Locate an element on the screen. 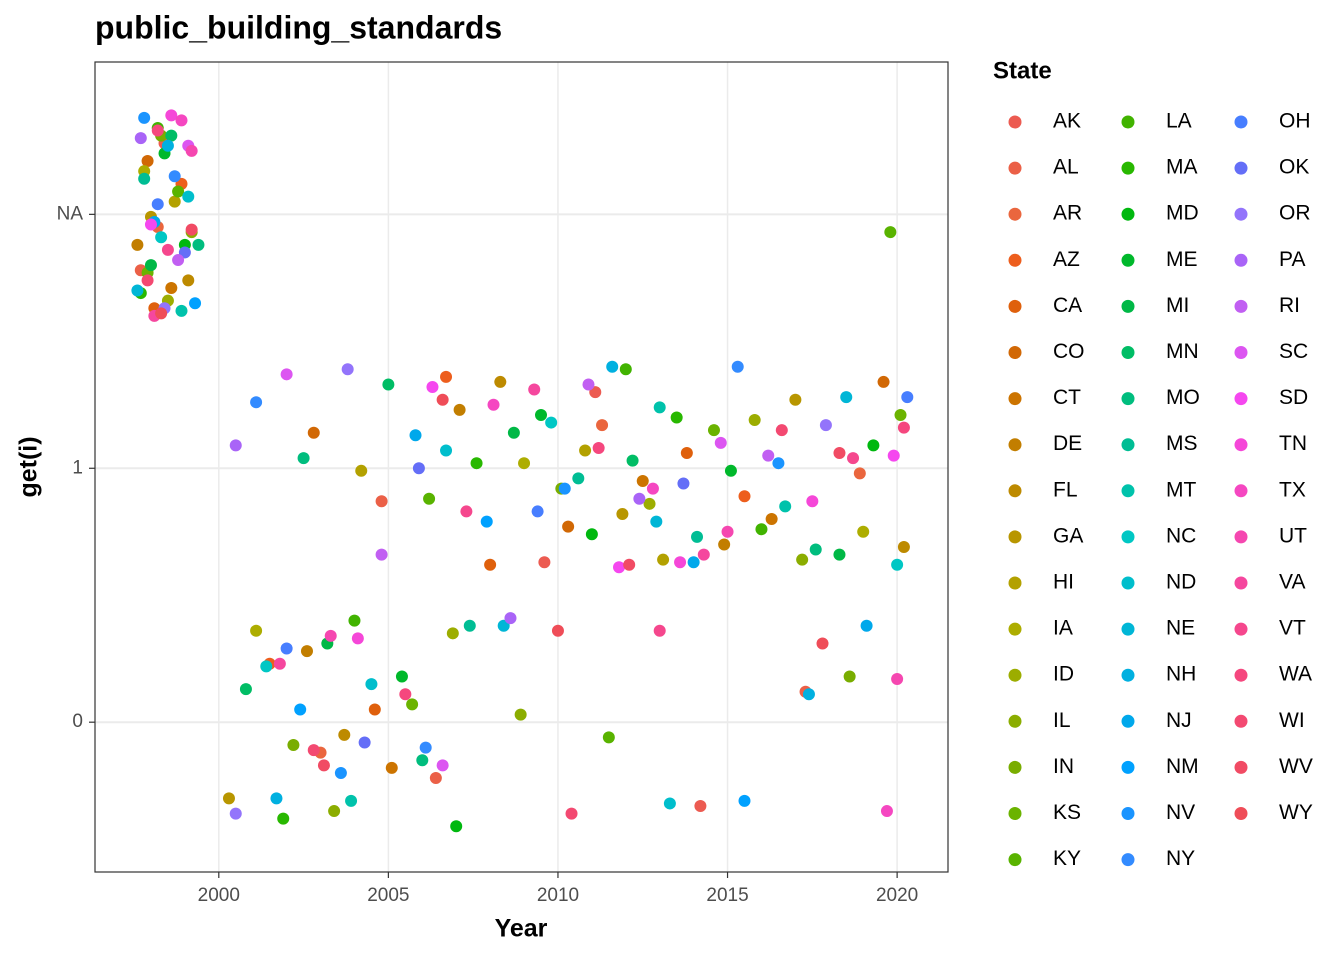 The width and height of the screenshot is (1344, 960). legend-label: MT is located at coordinates (1181, 489).